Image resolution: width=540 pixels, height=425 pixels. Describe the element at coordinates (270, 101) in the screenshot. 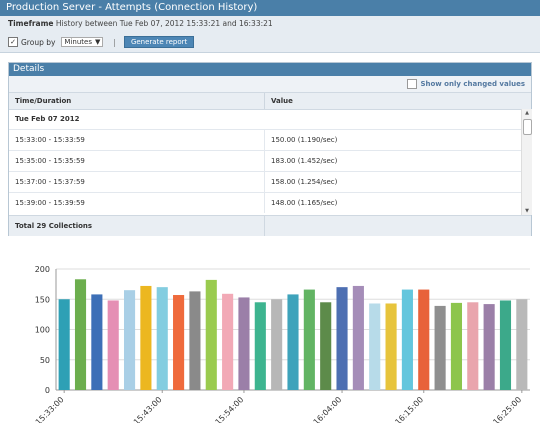

I see `table-header: Time/Duration Value` at that location.